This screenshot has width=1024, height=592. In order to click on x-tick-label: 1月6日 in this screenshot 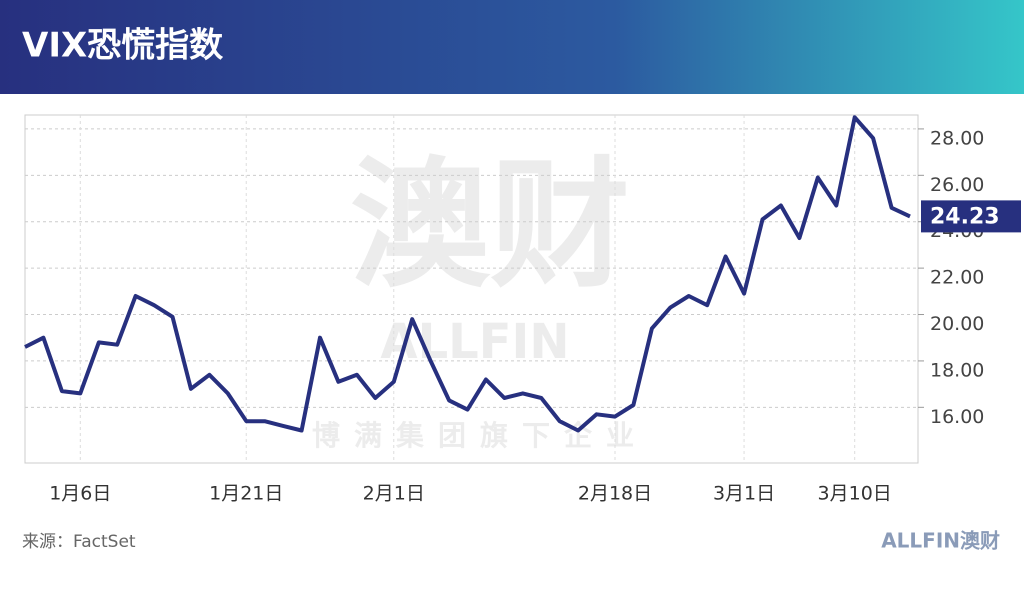, I will do `click(80, 494)`.